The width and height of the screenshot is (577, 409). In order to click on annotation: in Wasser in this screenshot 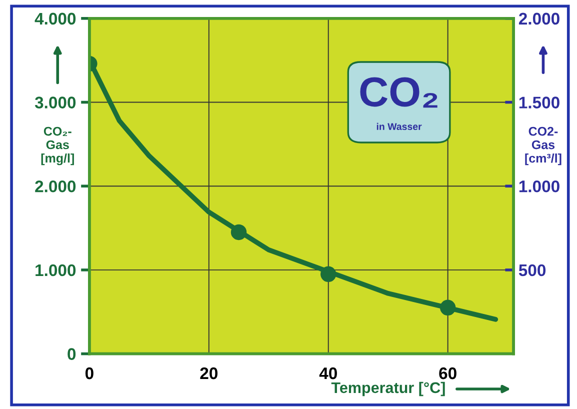, I will do `click(399, 126)`.